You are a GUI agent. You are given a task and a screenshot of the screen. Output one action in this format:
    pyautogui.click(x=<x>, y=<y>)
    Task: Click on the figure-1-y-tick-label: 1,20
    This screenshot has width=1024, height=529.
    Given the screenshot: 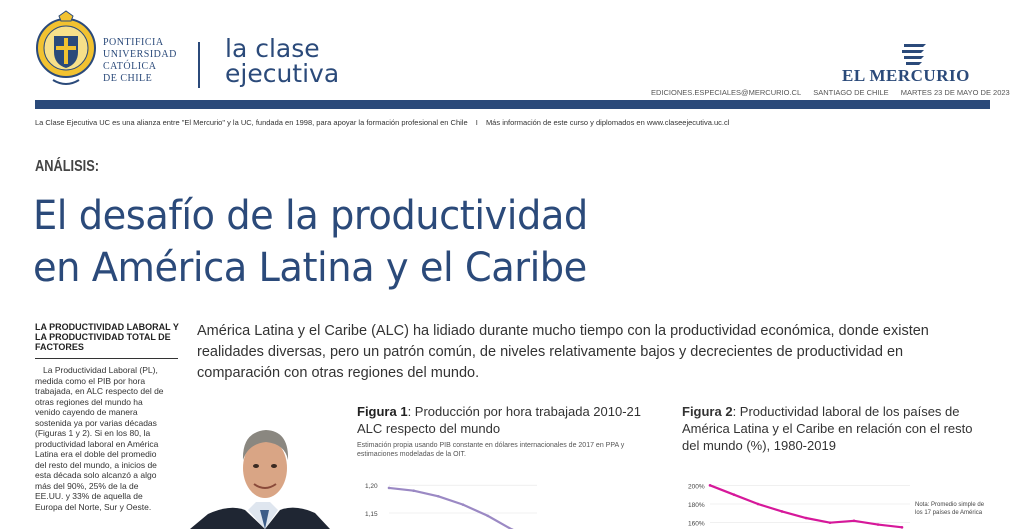 What is the action you would take?
    pyautogui.click(x=371, y=486)
    